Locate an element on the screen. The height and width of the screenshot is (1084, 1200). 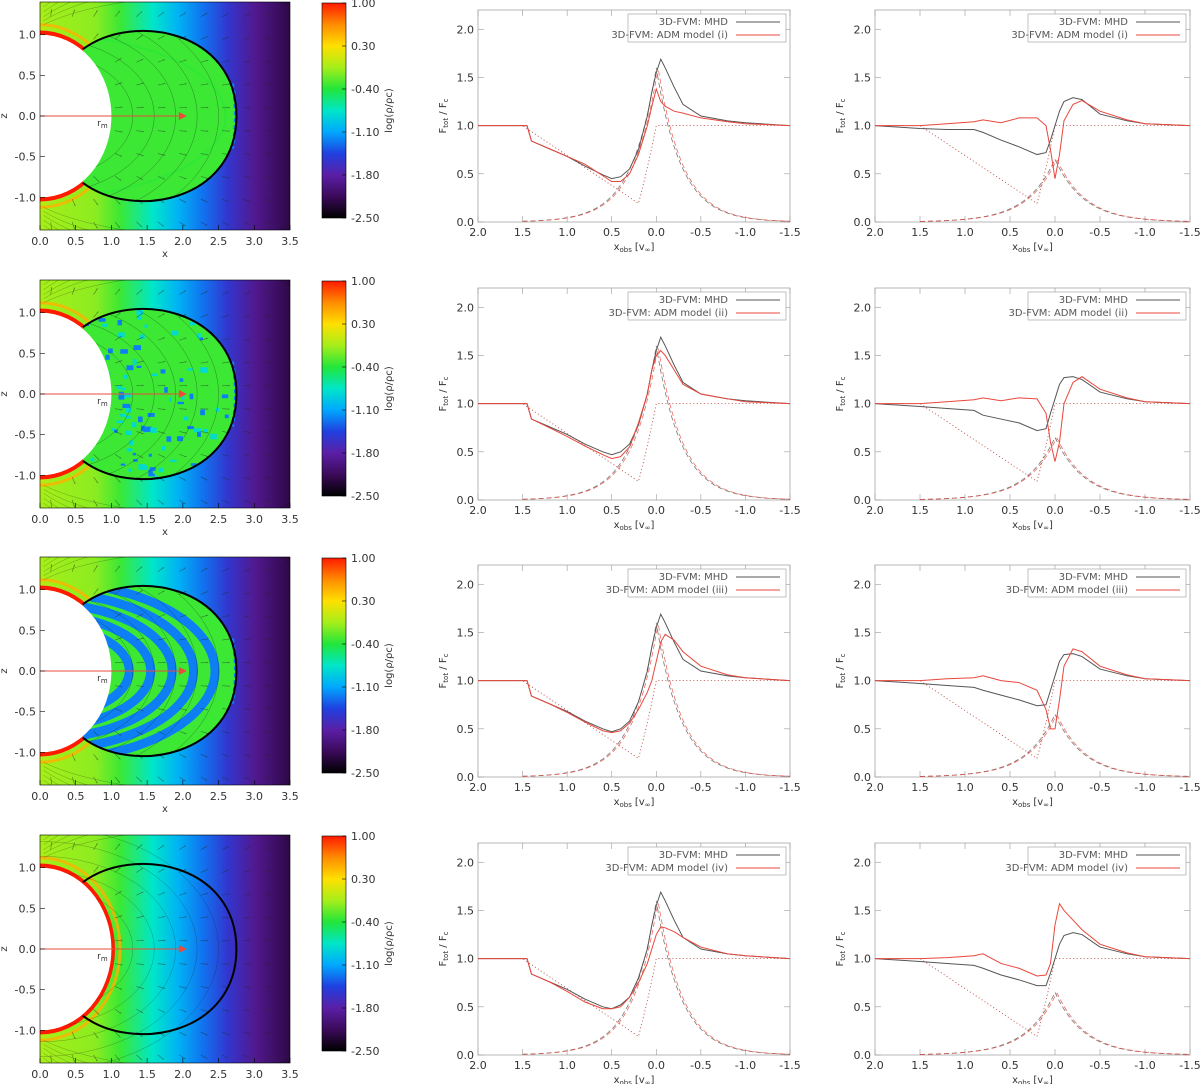
density-x-tick: 0.5 is located at coordinates (76, 1074).